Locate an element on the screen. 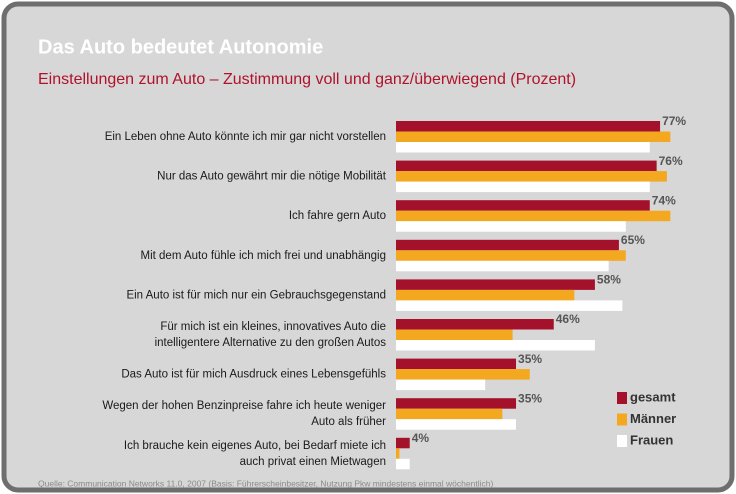  value-label: 58% is located at coordinates (609, 280).